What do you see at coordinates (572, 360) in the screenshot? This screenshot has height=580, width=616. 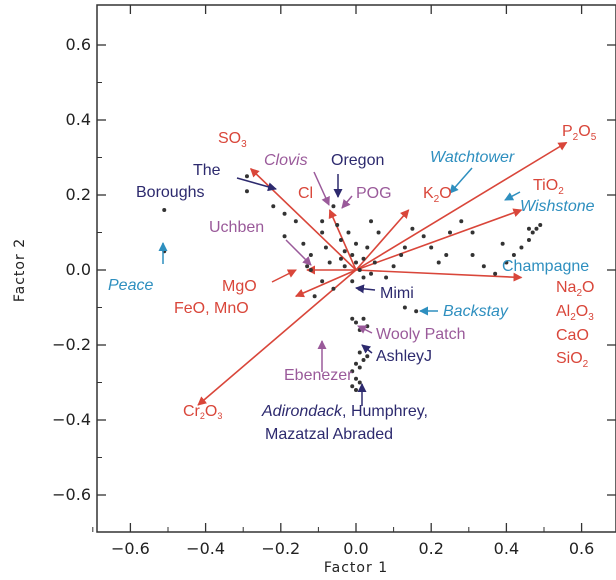 I see `label-sio2: SiO2` at bounding box center [572, 360].